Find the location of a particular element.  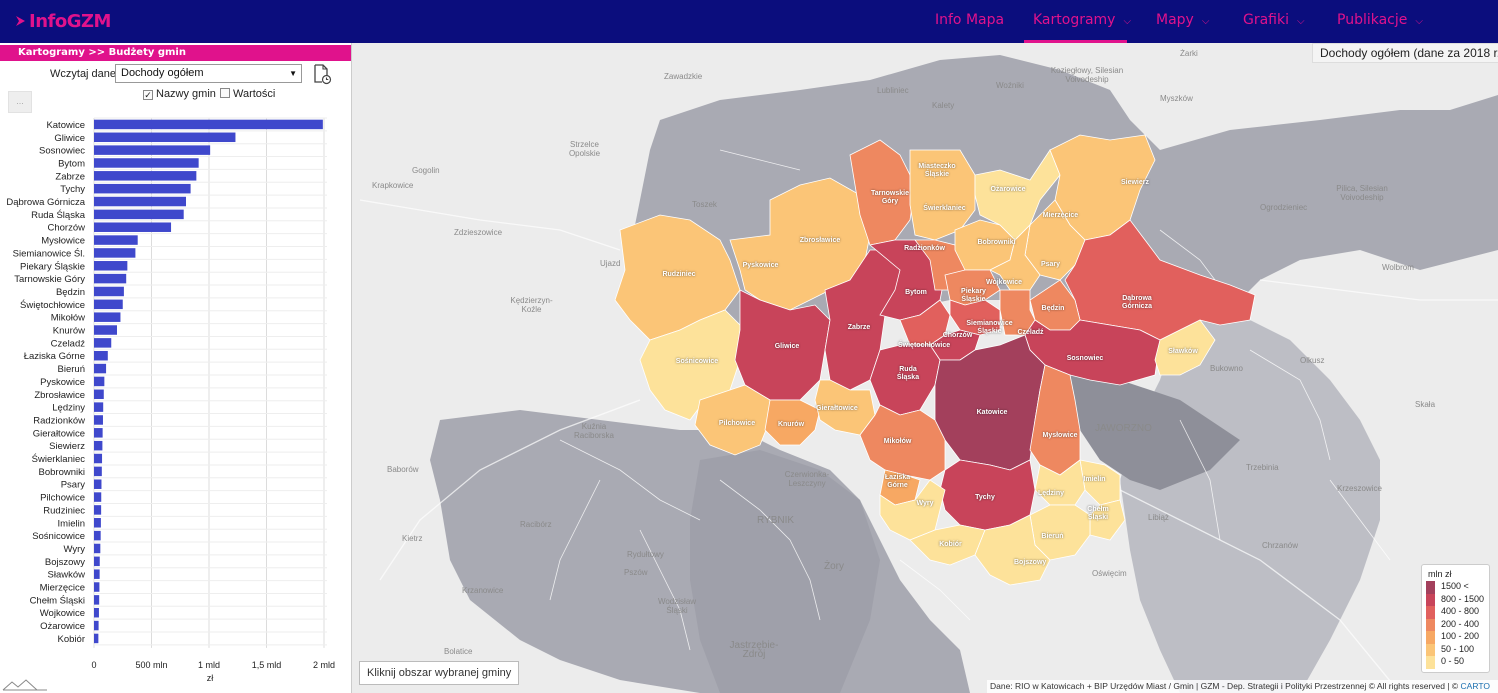

chart-category-label: Ruda Śląska is located at coordinates (58, 215).